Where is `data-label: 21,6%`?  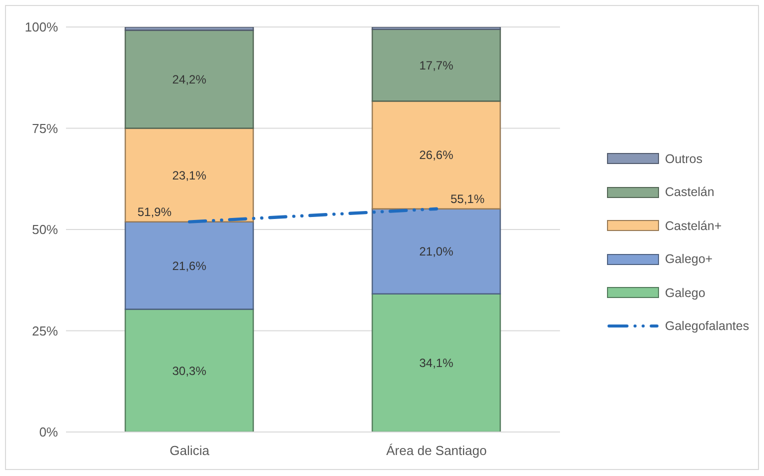
data-label: 21,6% is located at coordinates (189, 265).